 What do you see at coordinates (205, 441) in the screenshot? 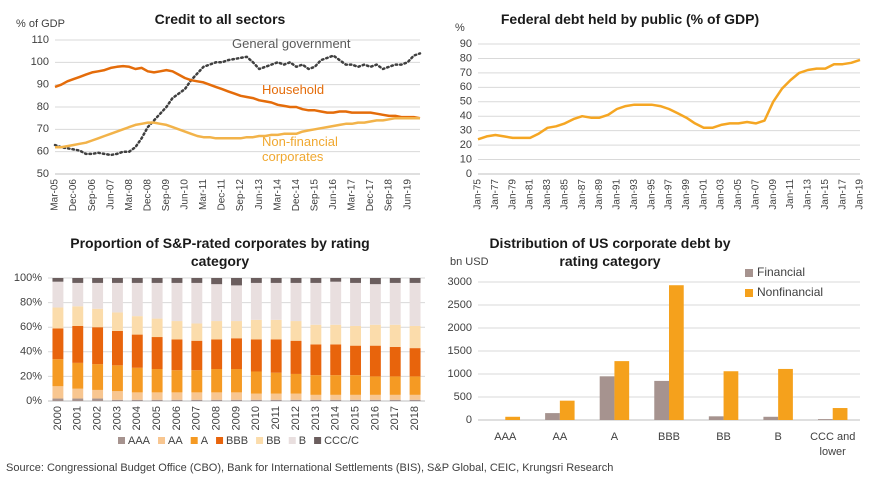
I see `legend-label: A` at bounding box center [205, 441].